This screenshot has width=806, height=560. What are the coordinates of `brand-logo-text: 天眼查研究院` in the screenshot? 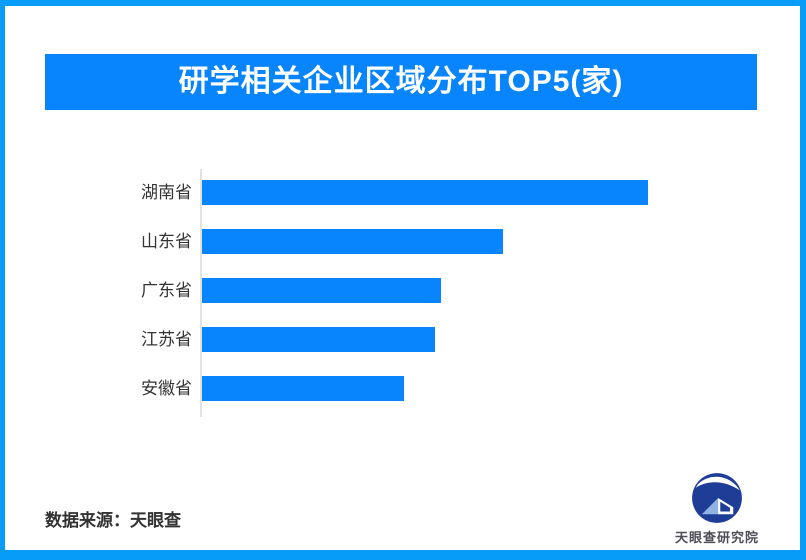 It's located at (716, 537).